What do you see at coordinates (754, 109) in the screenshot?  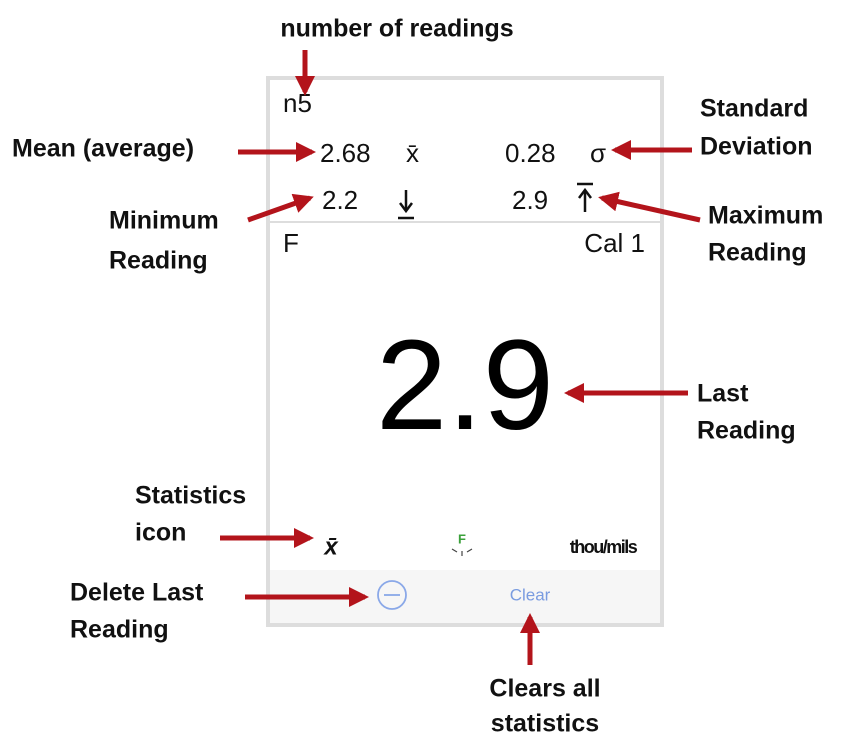 I see `annotation: Standard` at bounding box center [754, 109].